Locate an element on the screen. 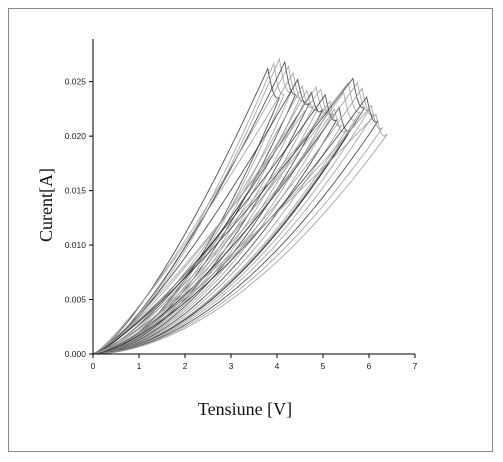 This screenshot has width=503, height=462. x-tick-label: 6 is located at coordinates (369, 366).